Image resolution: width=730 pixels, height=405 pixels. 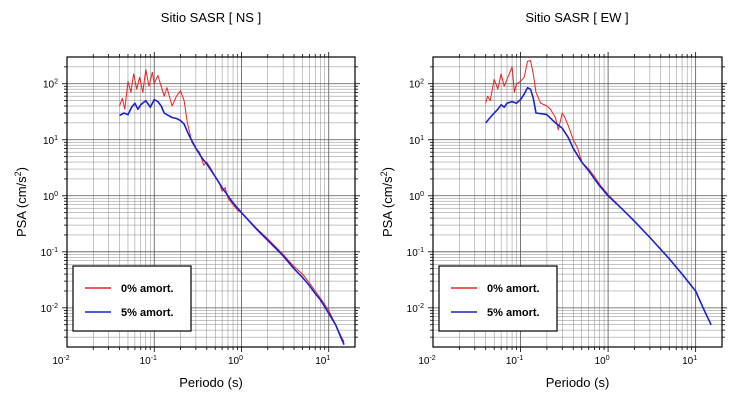 What do you see at coordinates (211, 17) in the screenshot?
I see `chart-title: Sitio SASR [ NS ]` at bounding box center [211, 17].